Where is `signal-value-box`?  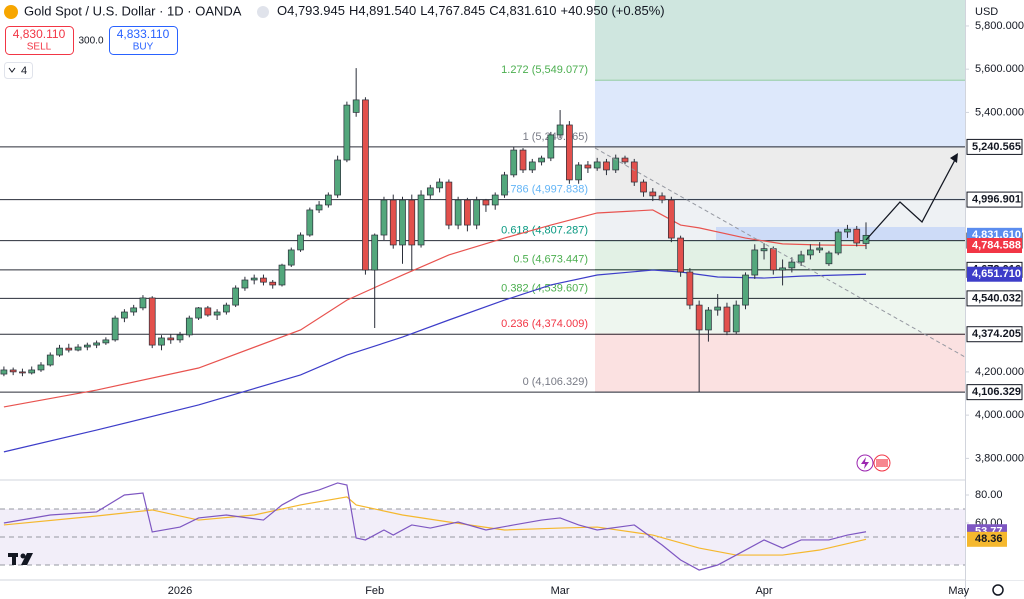
signal-value-box is located at coordinates (987, 539).